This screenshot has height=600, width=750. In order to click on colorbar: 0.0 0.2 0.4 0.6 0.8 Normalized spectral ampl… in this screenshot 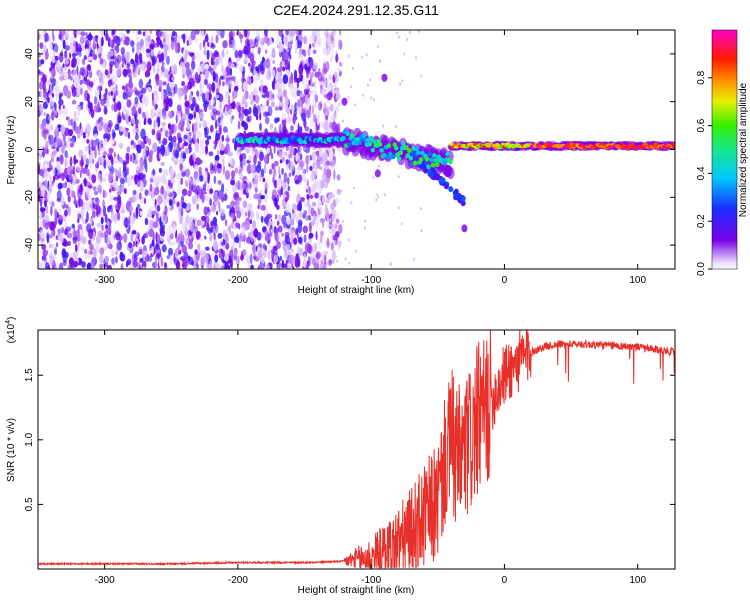, I will do `click(722, 152)`.